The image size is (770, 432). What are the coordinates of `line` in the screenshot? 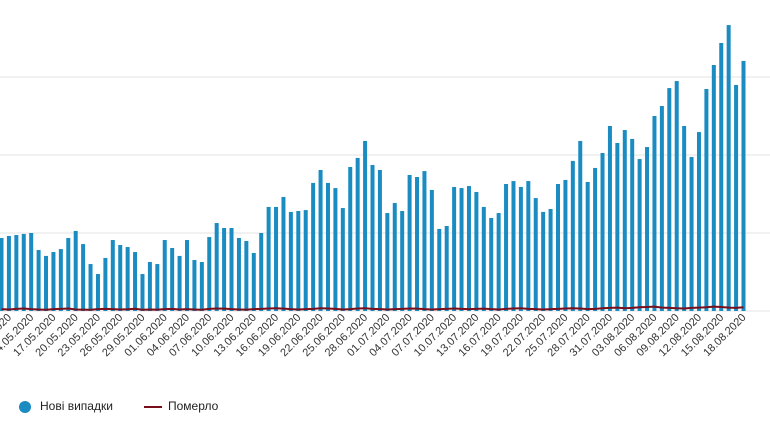 It's located at (372, 308).